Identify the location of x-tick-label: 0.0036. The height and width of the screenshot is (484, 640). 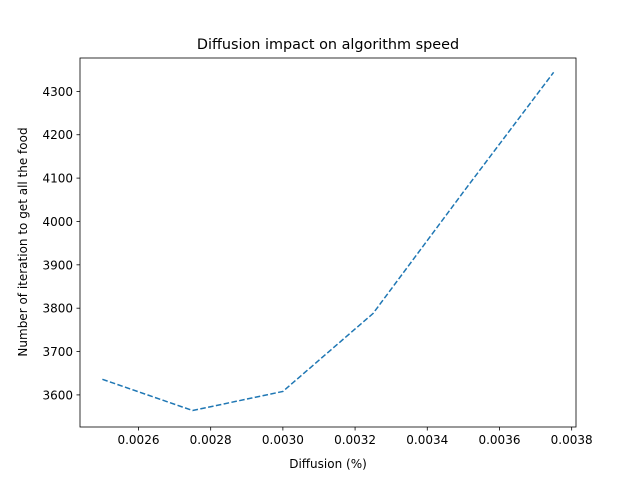
(499, 440).